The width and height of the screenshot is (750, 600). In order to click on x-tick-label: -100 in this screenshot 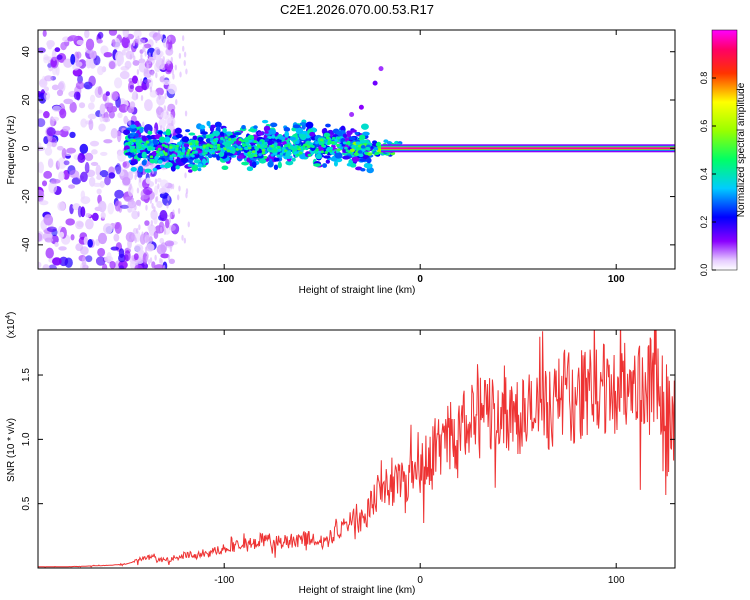, I will do `click(224, 580)`.